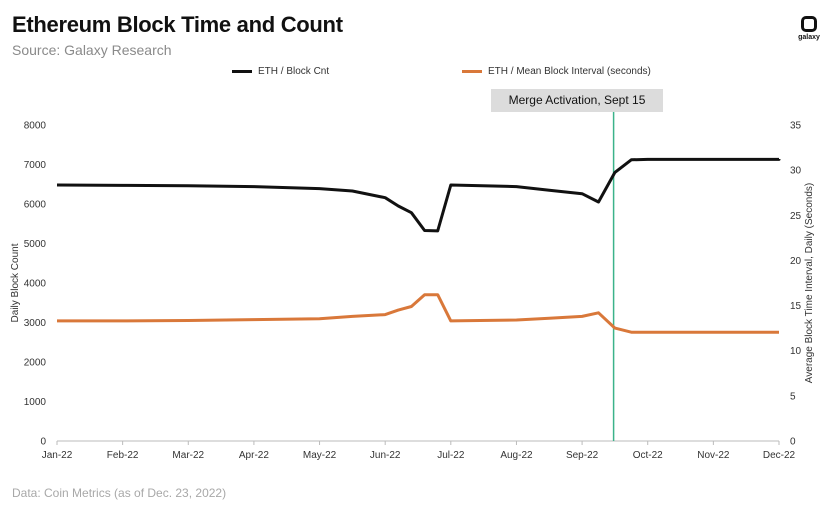 The height and width of the screenshot is (508, 829). What do you see at coordinates (123, 455) in the screenshot?
I see `x-tick-label: Feb-22` at bounding box center [123, 455].